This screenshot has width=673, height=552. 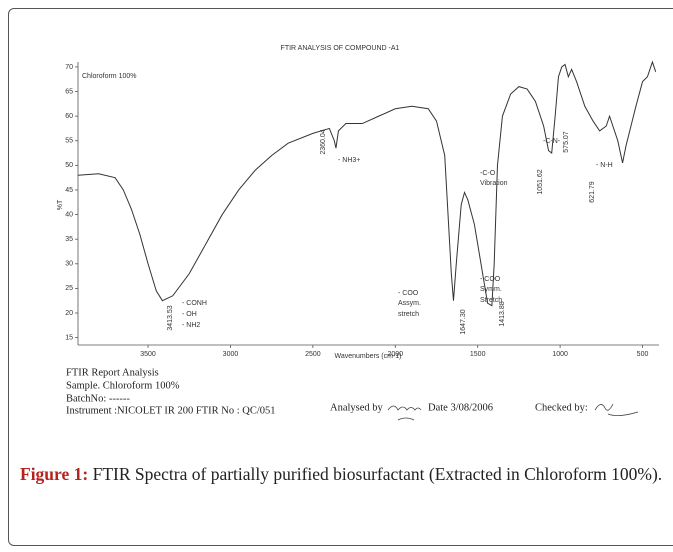 What do you see at coordinates (643, 354) in the screenshot?
I see `x-tick-label: 500` at bounding box center [643, 354].